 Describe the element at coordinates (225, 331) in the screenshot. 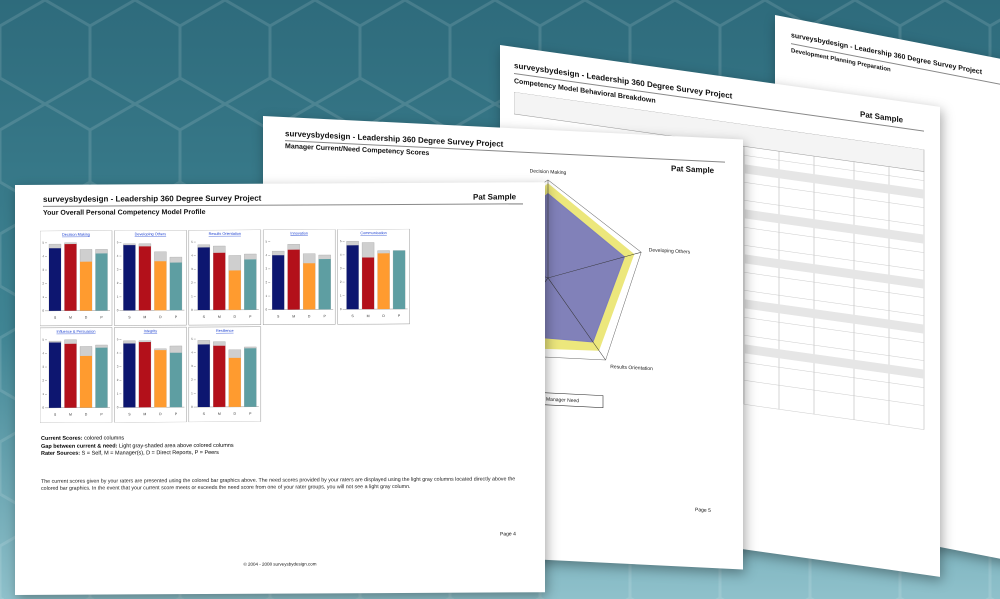

I see `chart-title: Resilience` at that location.